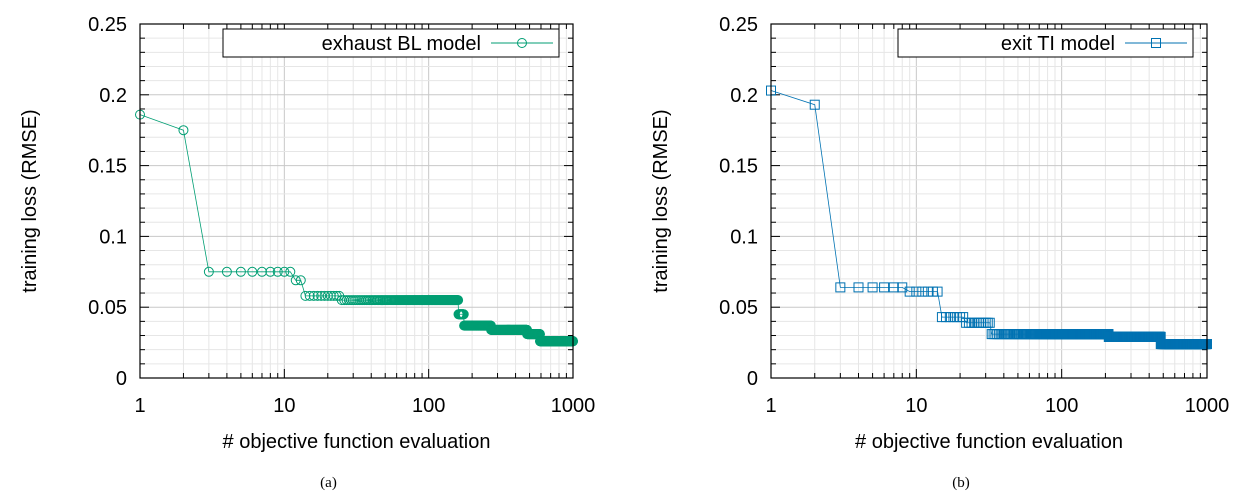 This screenshot has width=1240, height=493. I want to click on legend-label: exit TI model, so click(1058, 44).